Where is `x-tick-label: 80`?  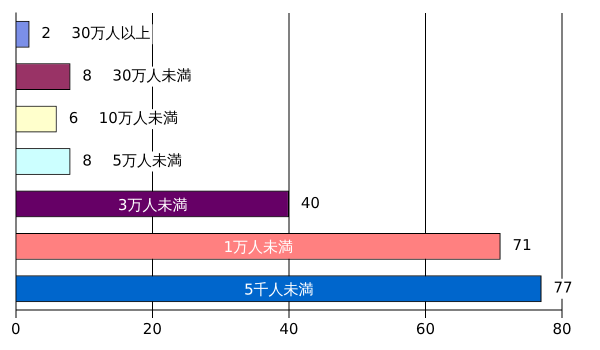
x-tick-label: 80 is located at coordinates (562, 329).